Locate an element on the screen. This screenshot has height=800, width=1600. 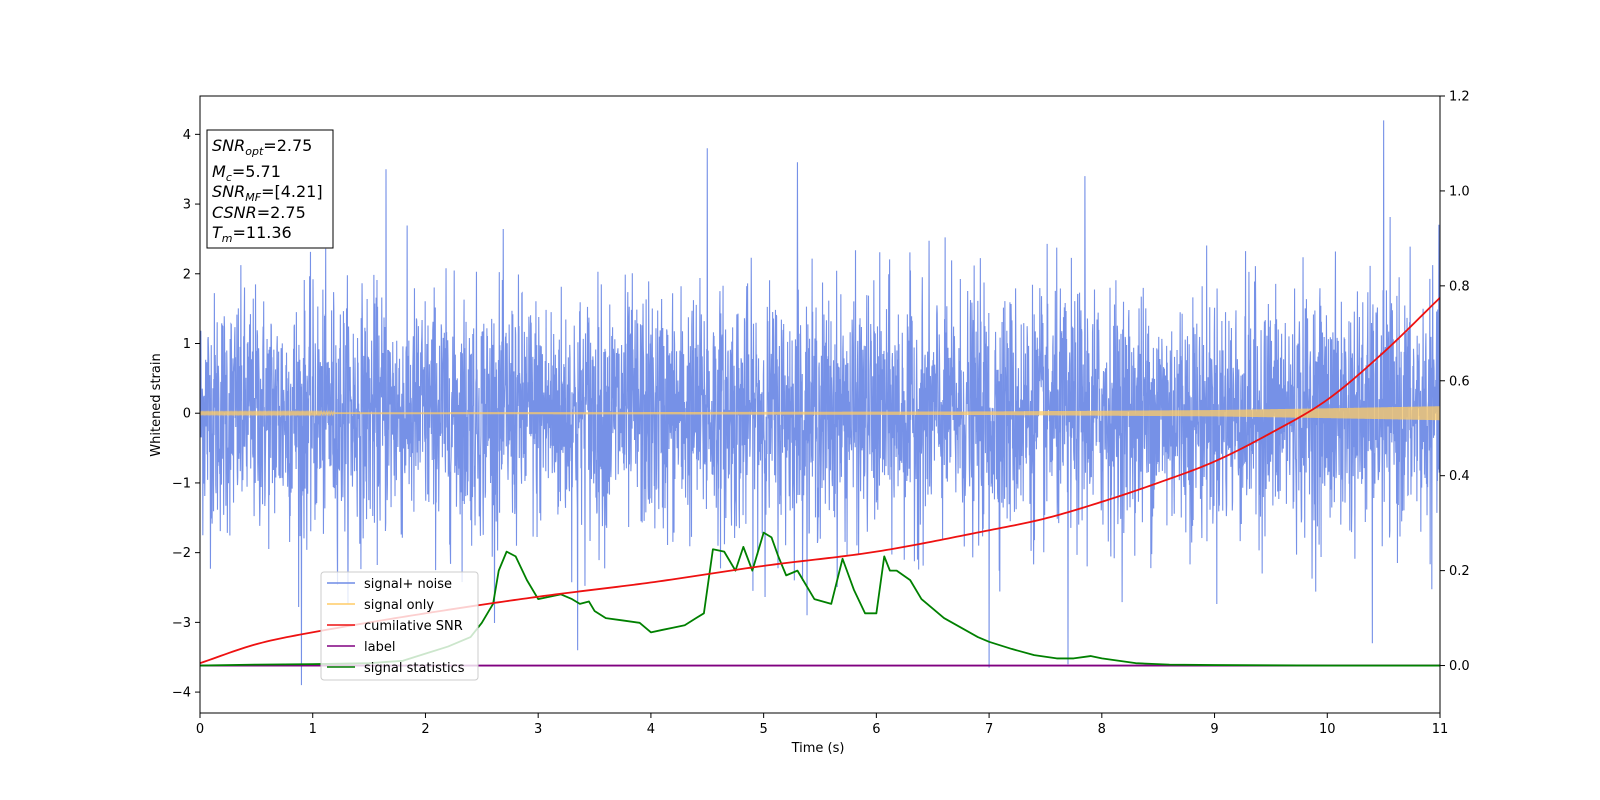
svg-text: cumilative SNR is located at coordinates (413, 626).